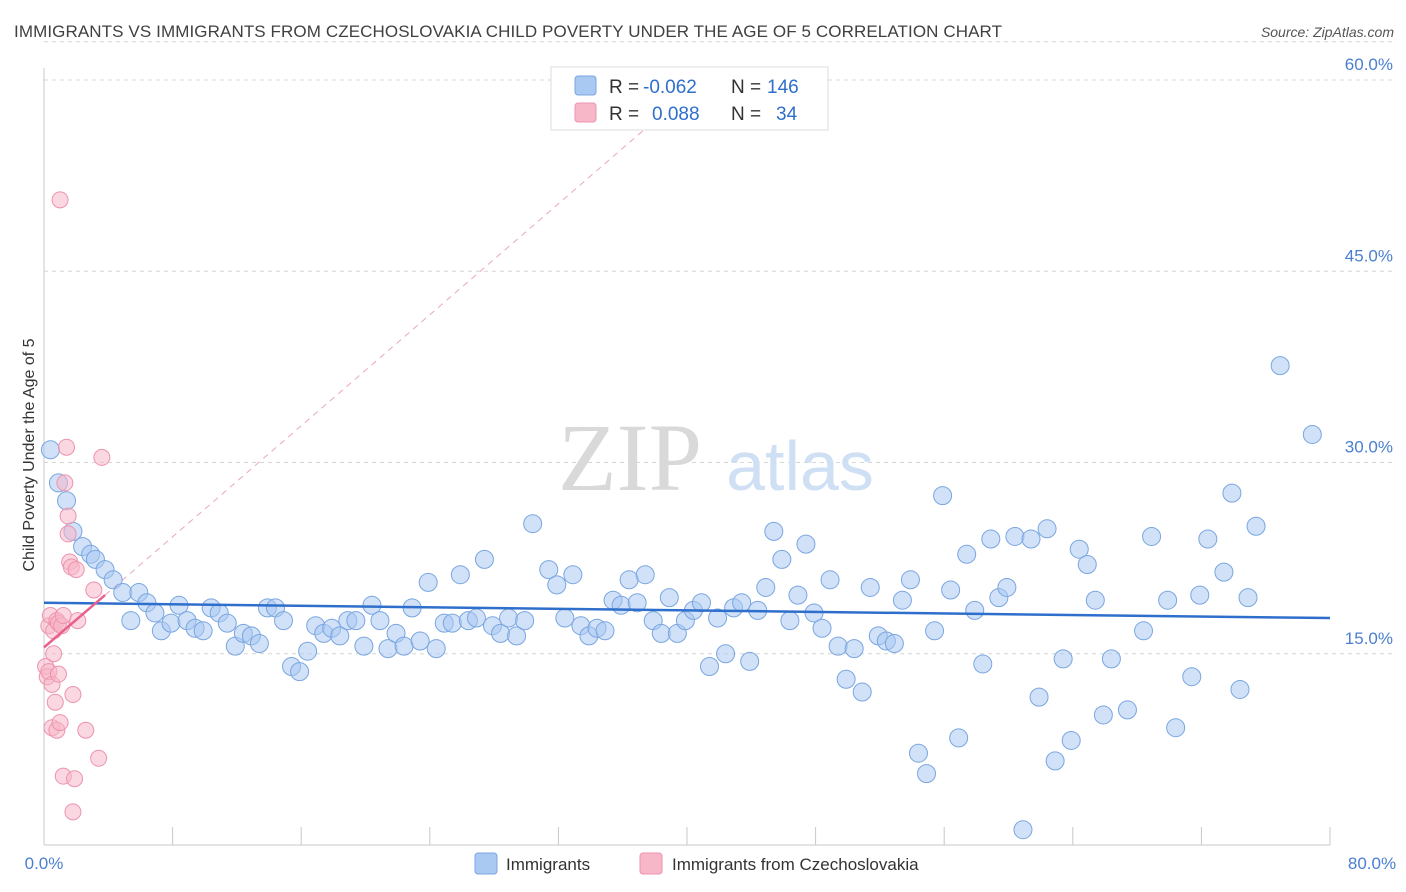 This screenshot has width=1406, height=892. I want to click on x-tick-max: 80.0%, so click(1372, 863).